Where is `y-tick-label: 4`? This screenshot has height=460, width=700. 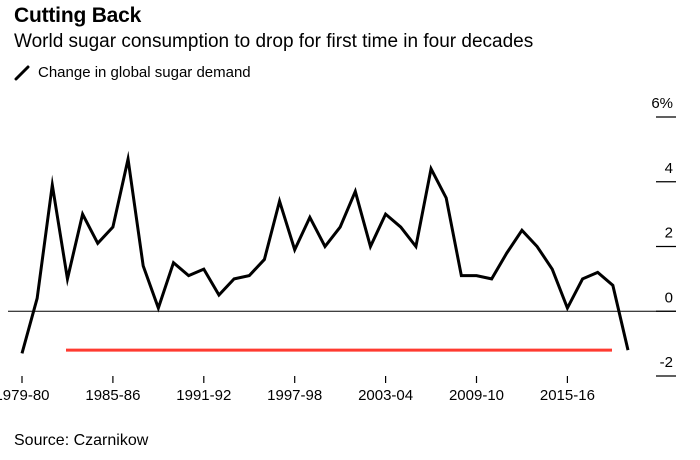 y-tick-label: 4 is located at coordinates (669, 168).